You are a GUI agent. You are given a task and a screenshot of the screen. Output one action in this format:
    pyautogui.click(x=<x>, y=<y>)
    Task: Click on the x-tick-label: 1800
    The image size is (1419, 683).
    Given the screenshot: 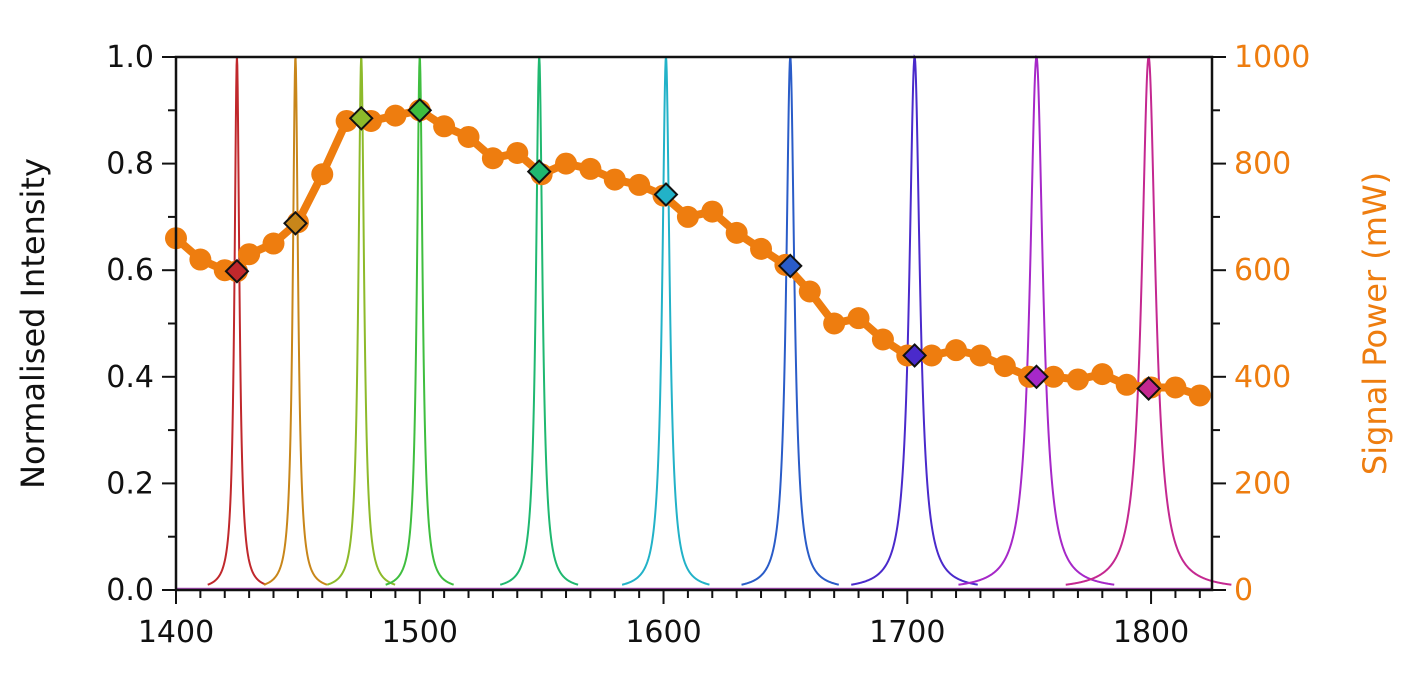 What is the action you would take?
    pyautogui.click(x=1151, y=632)
    